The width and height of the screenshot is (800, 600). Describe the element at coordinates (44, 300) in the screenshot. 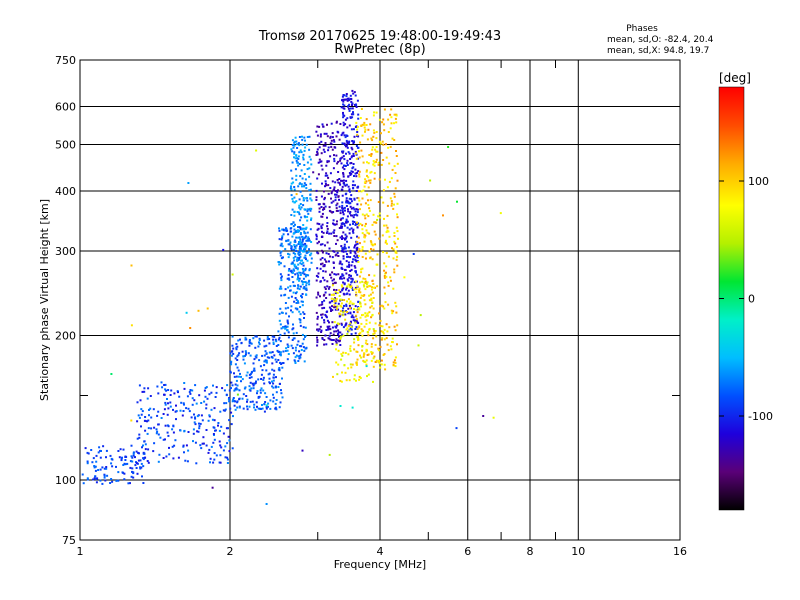

I see `y-axis-label: Stationary phase Virtual Height [km]` at that location.